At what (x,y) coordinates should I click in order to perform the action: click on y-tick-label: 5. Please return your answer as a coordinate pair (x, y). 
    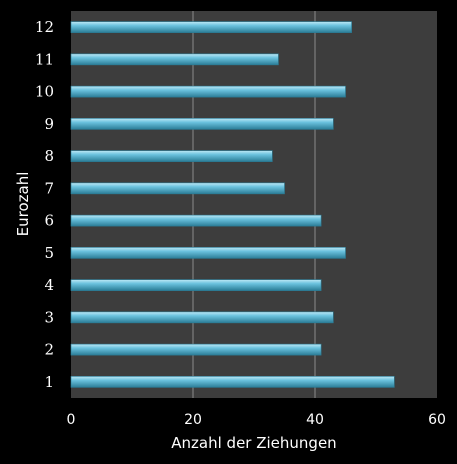
    Looking at the image, I should click on (49, 253).